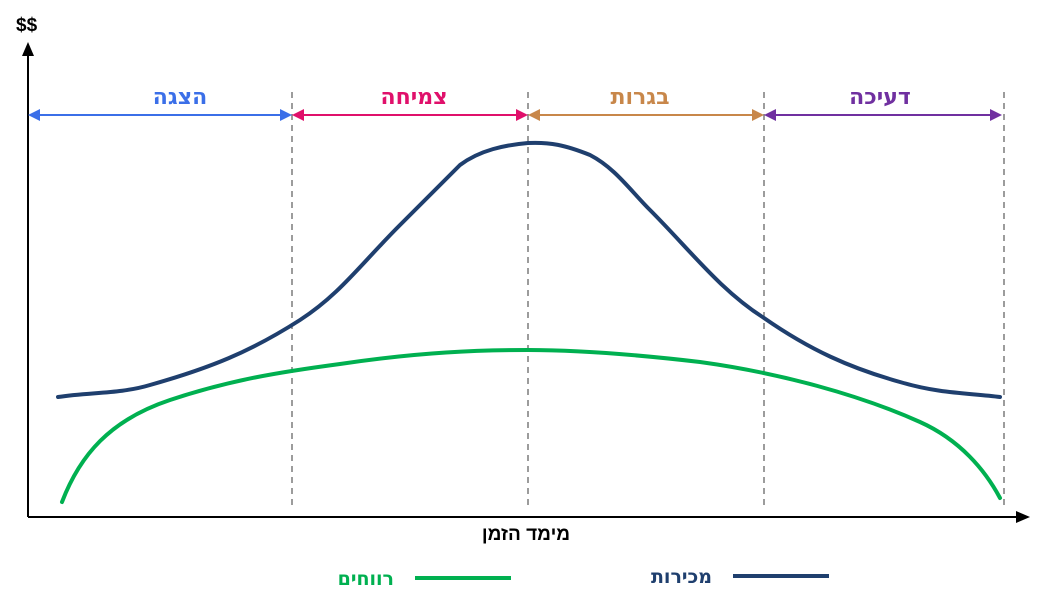 The height and width of the screenshot is (607, 1052). What do you see at coordinates (414, 97) in the screenshot?
I see `stage-growth-label: צמיחה` at bounding box center [414, 97].